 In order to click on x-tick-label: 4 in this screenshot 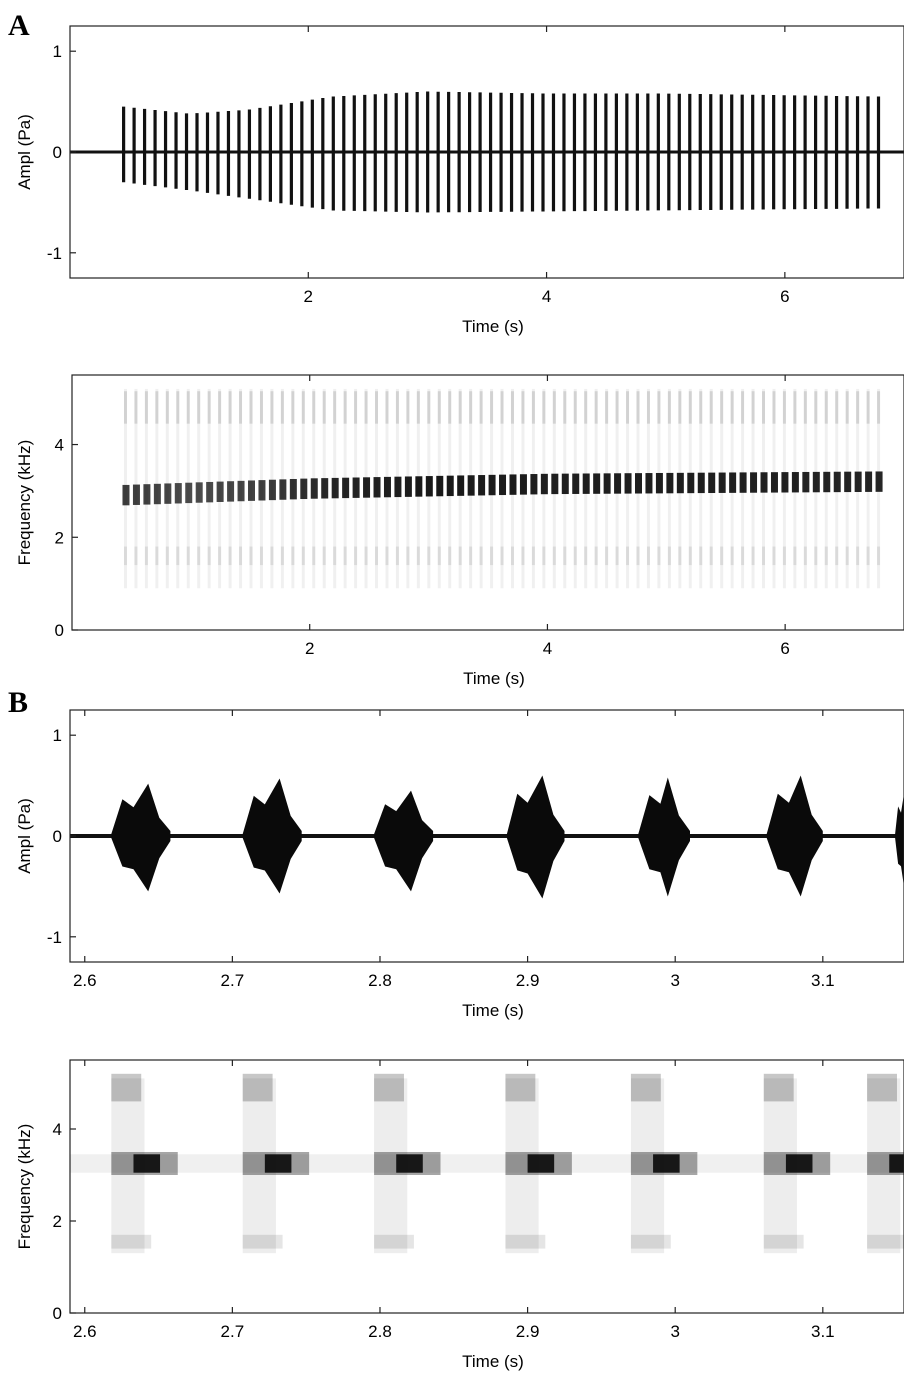, I will do `click(546, 296)`.